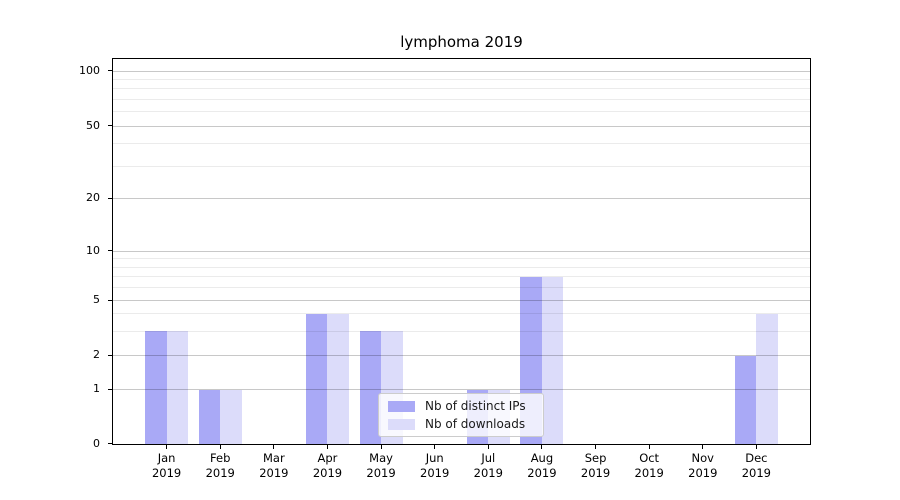 The image size is (900, 500). What do you see at coordinates (475, 406) in the screenshot?
I see `legend-label-distinct-ips: Nb of distinct IPs` at bounding box center [475, 406].